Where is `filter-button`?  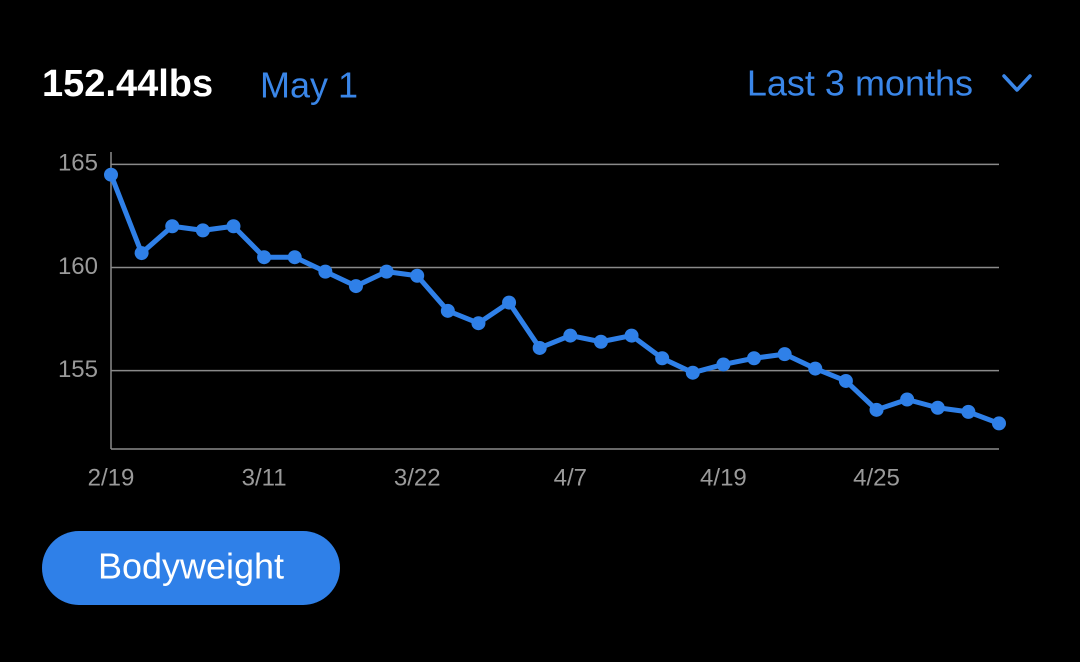 filter-button is located at coordinates (191, 568).